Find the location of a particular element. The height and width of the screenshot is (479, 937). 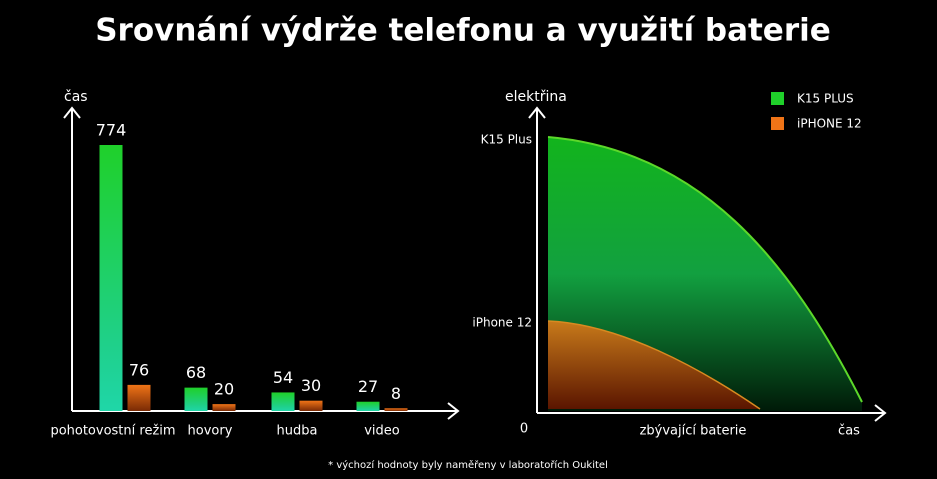

value-label: 20 is located at coordinates (224, 389).